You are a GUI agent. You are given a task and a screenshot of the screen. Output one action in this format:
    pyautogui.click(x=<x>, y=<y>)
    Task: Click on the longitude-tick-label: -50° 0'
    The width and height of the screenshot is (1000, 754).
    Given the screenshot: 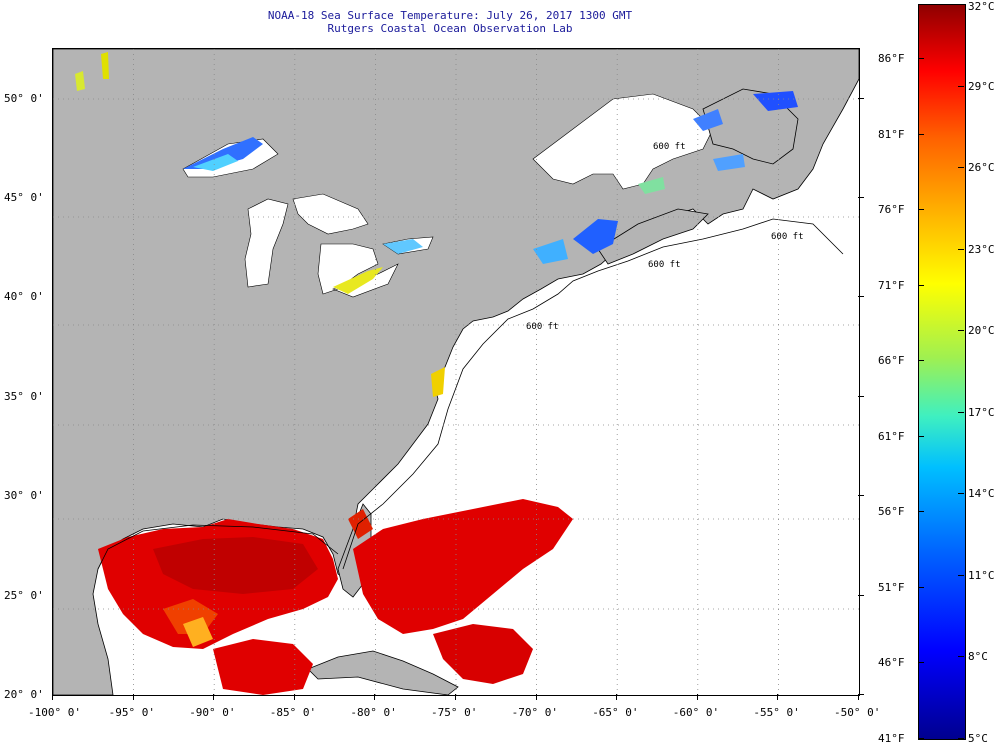 What is the action you would take?
    pyautogui.click(x=857, y=712)
    